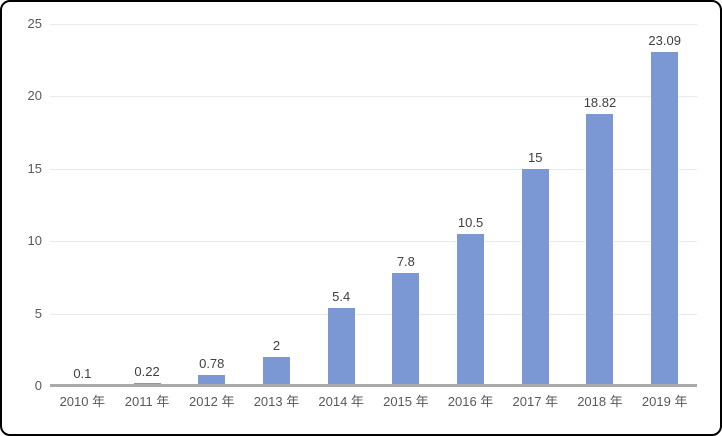 The height and width of the screenshot is (436, 722). I want to click on y-axis-tick-label: 15, so click(34, 168).